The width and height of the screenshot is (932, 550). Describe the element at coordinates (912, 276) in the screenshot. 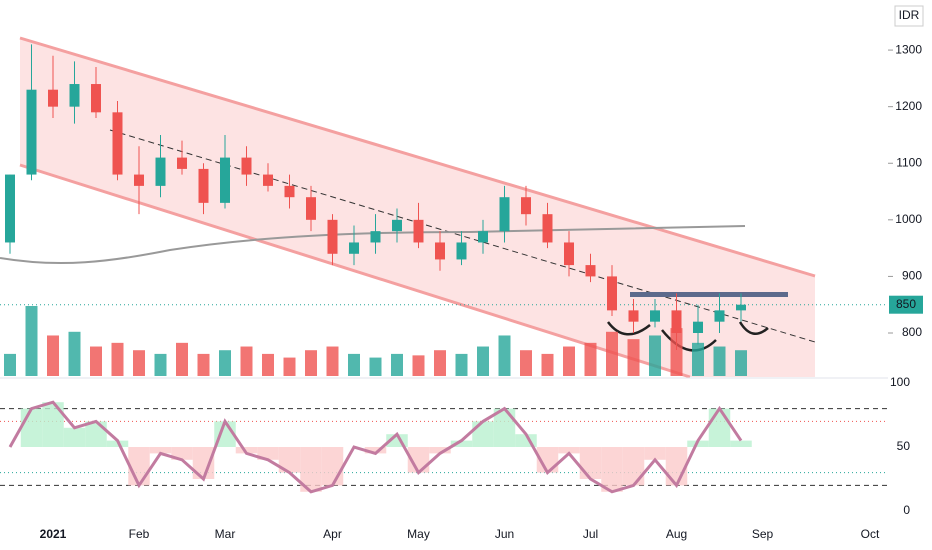

I see `y-tick-label: 900` at that location.